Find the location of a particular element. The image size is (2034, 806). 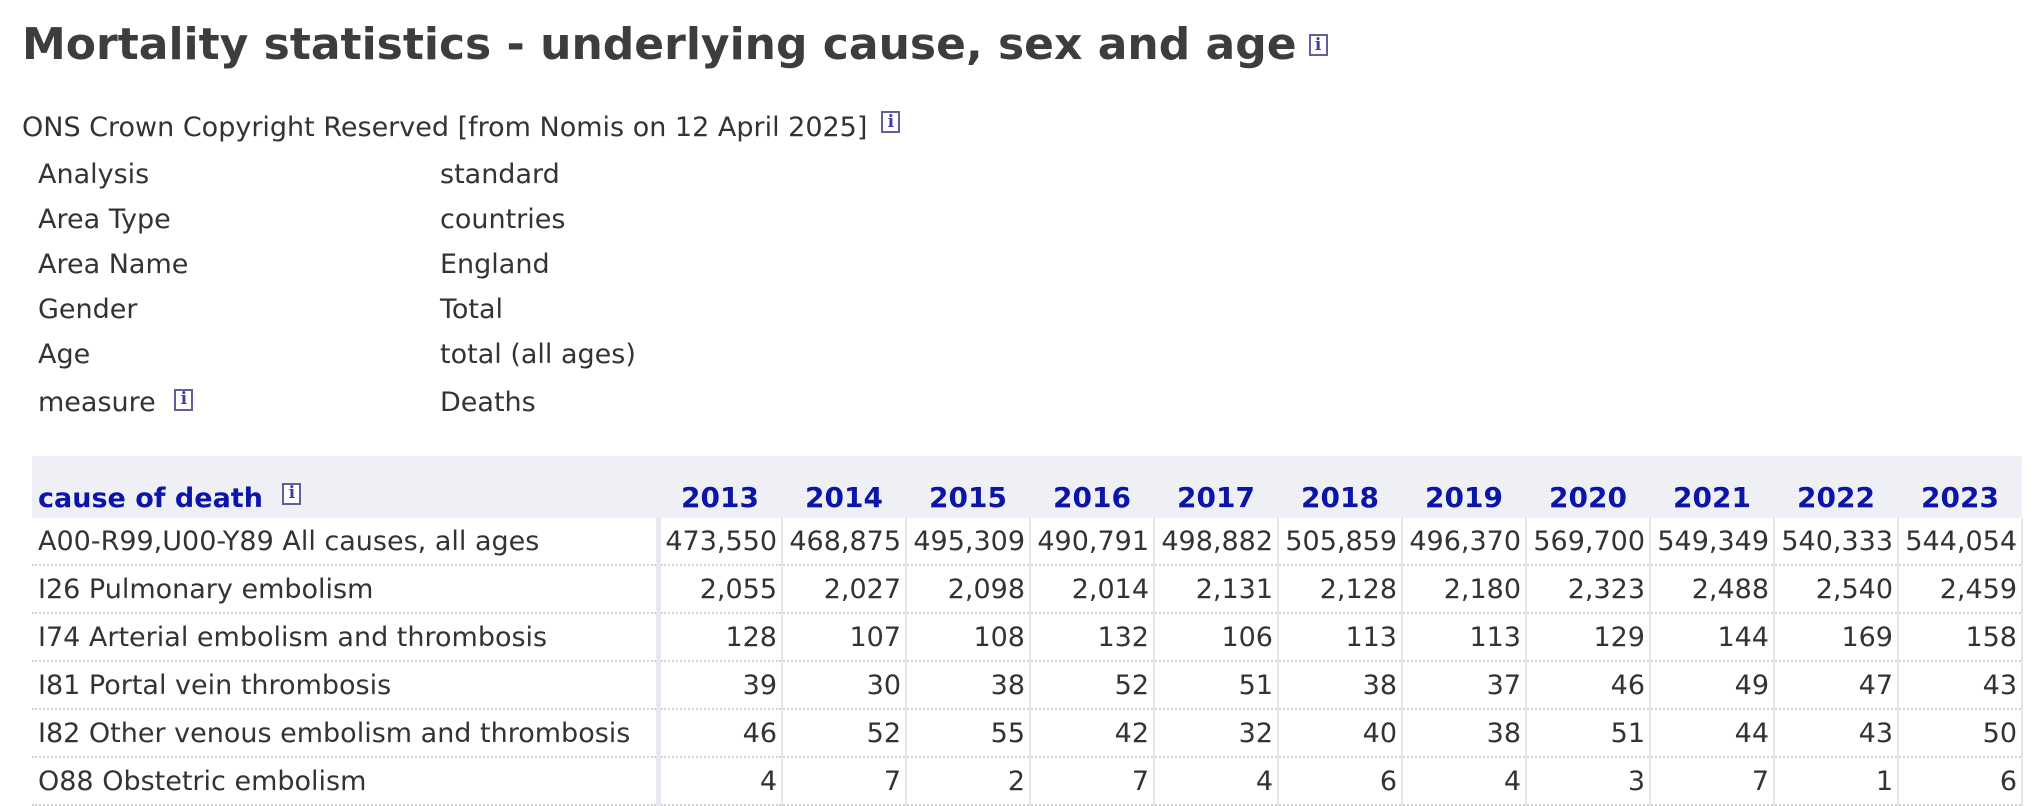

meta-key: measure is located at coordinates (97, 402).